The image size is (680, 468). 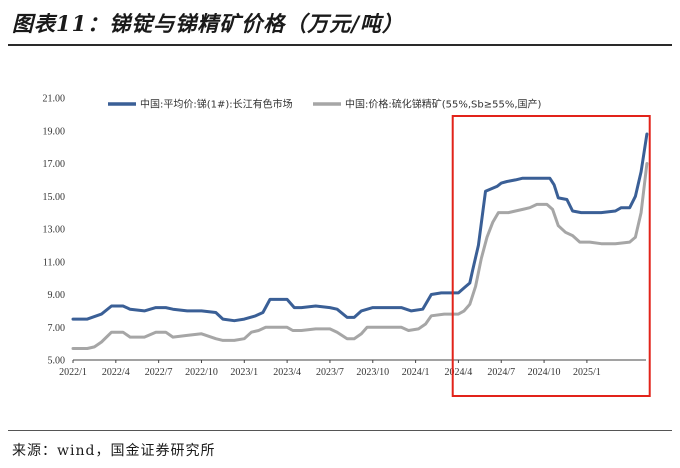 I want to click on chart-title: 图表11：锑锭与锑精矿价格（万元/吨）, so click(x=208, y=23).